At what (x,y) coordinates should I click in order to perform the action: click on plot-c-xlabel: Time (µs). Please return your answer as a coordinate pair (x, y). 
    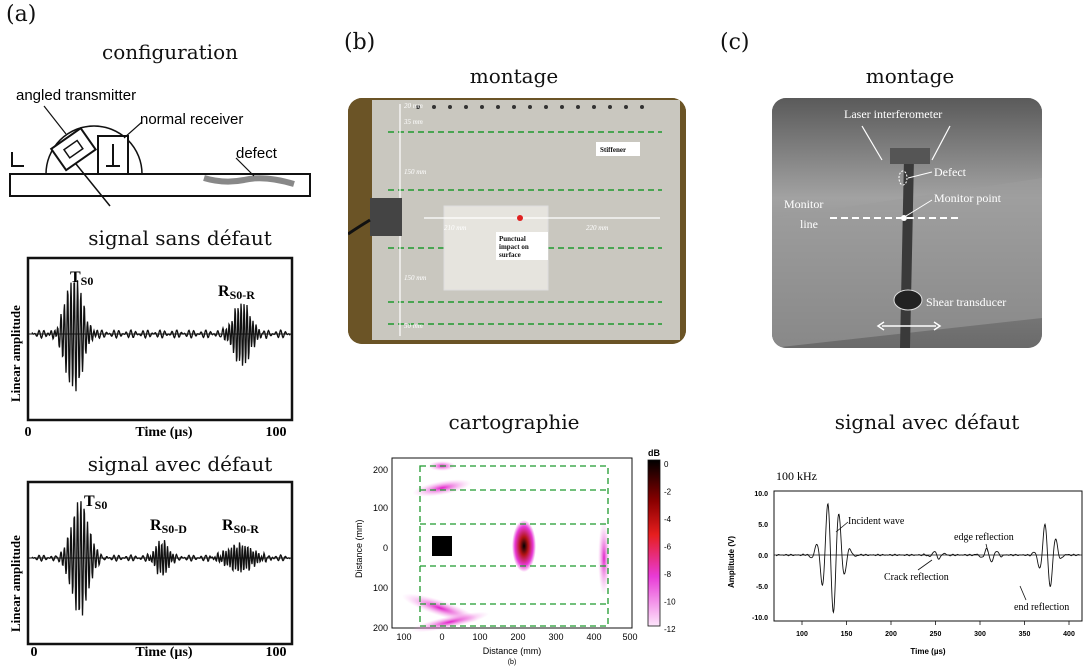
    Looking at the image, I should click on (927, 651).